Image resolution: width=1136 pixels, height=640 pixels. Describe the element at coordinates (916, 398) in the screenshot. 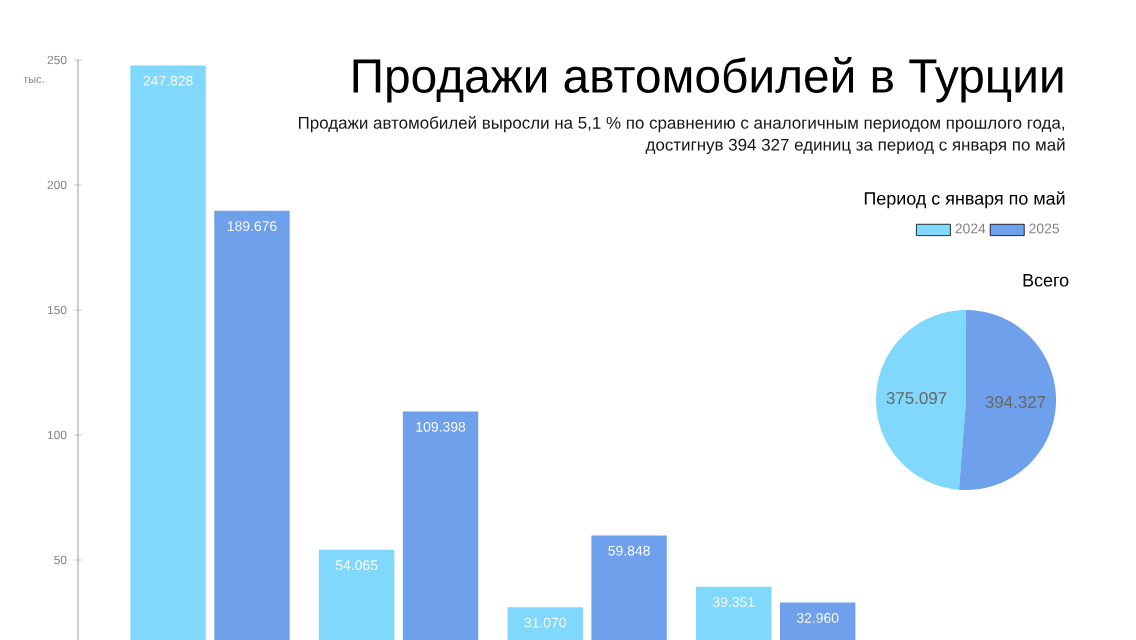

I see `data-label: 375.097` at that location.